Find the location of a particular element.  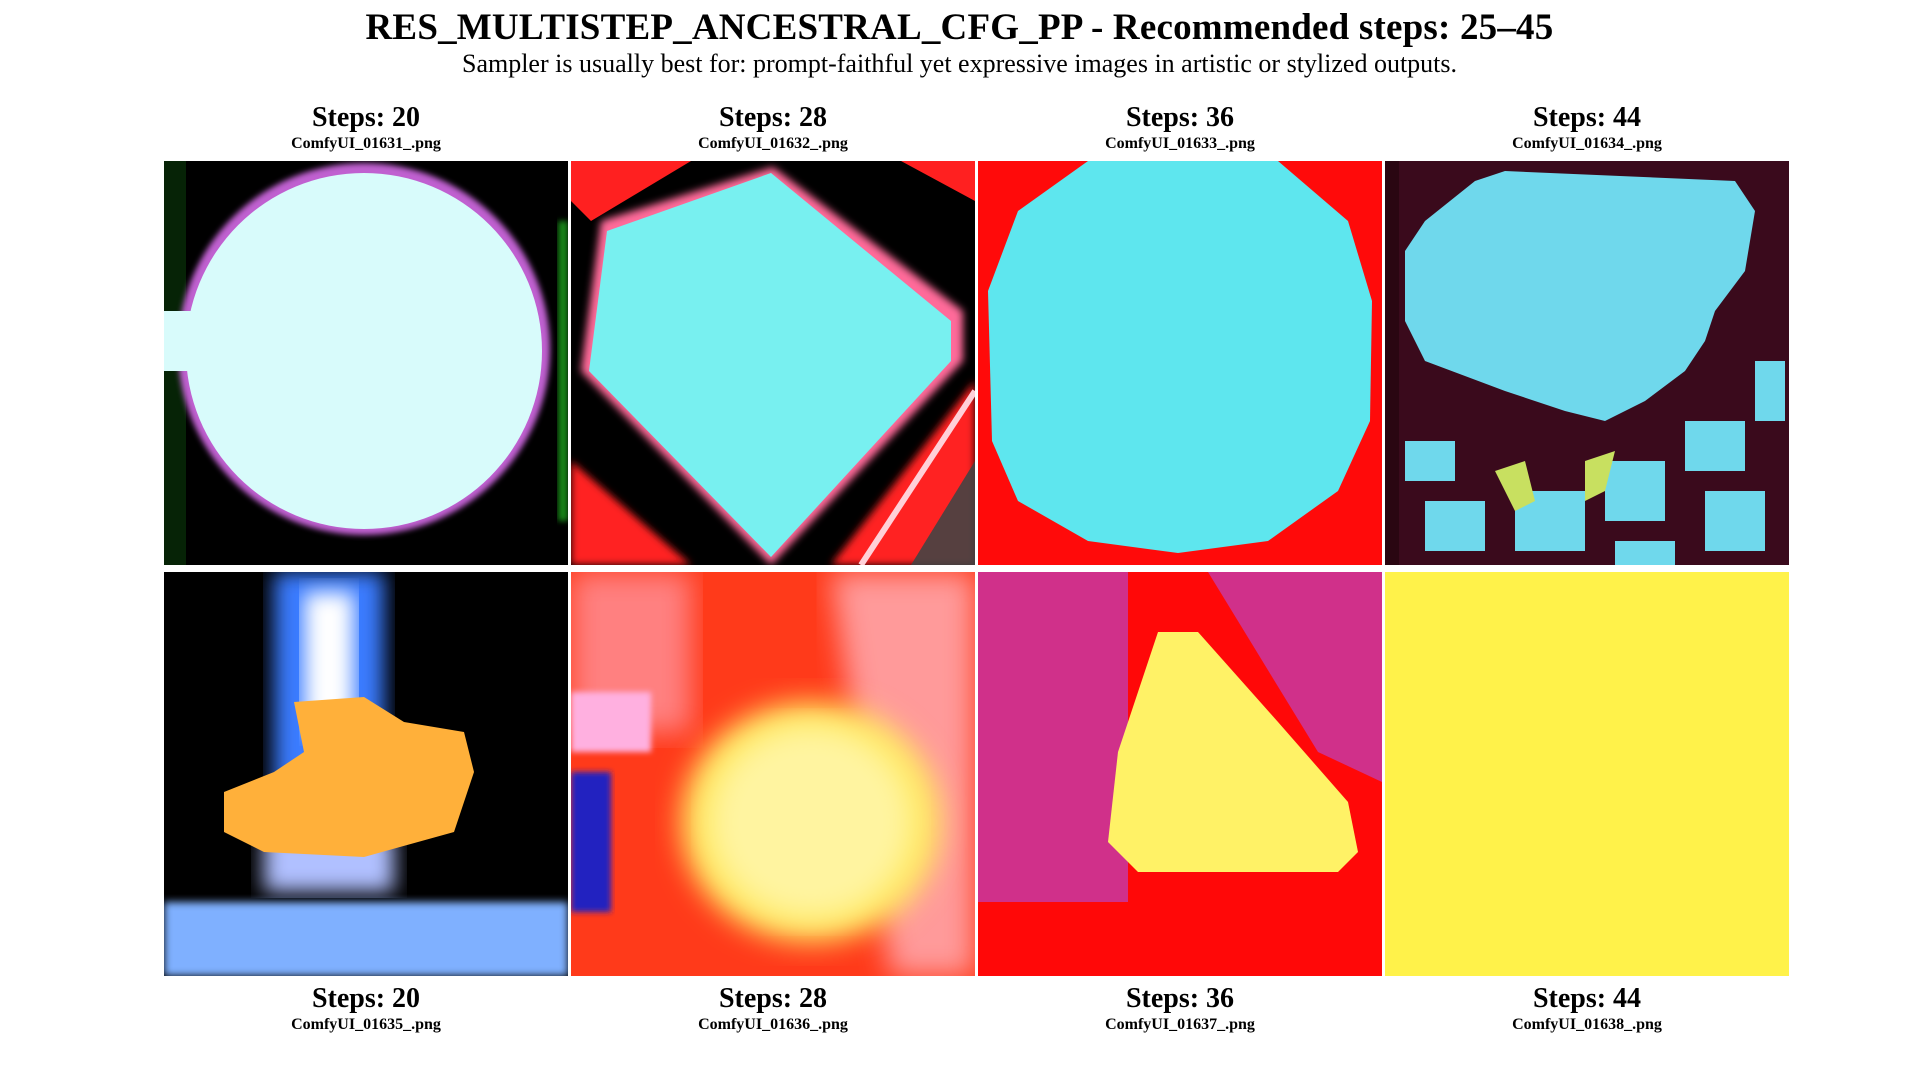

filename-label: ComfyUI_01635_.png is located at coordinates (366, 1024).